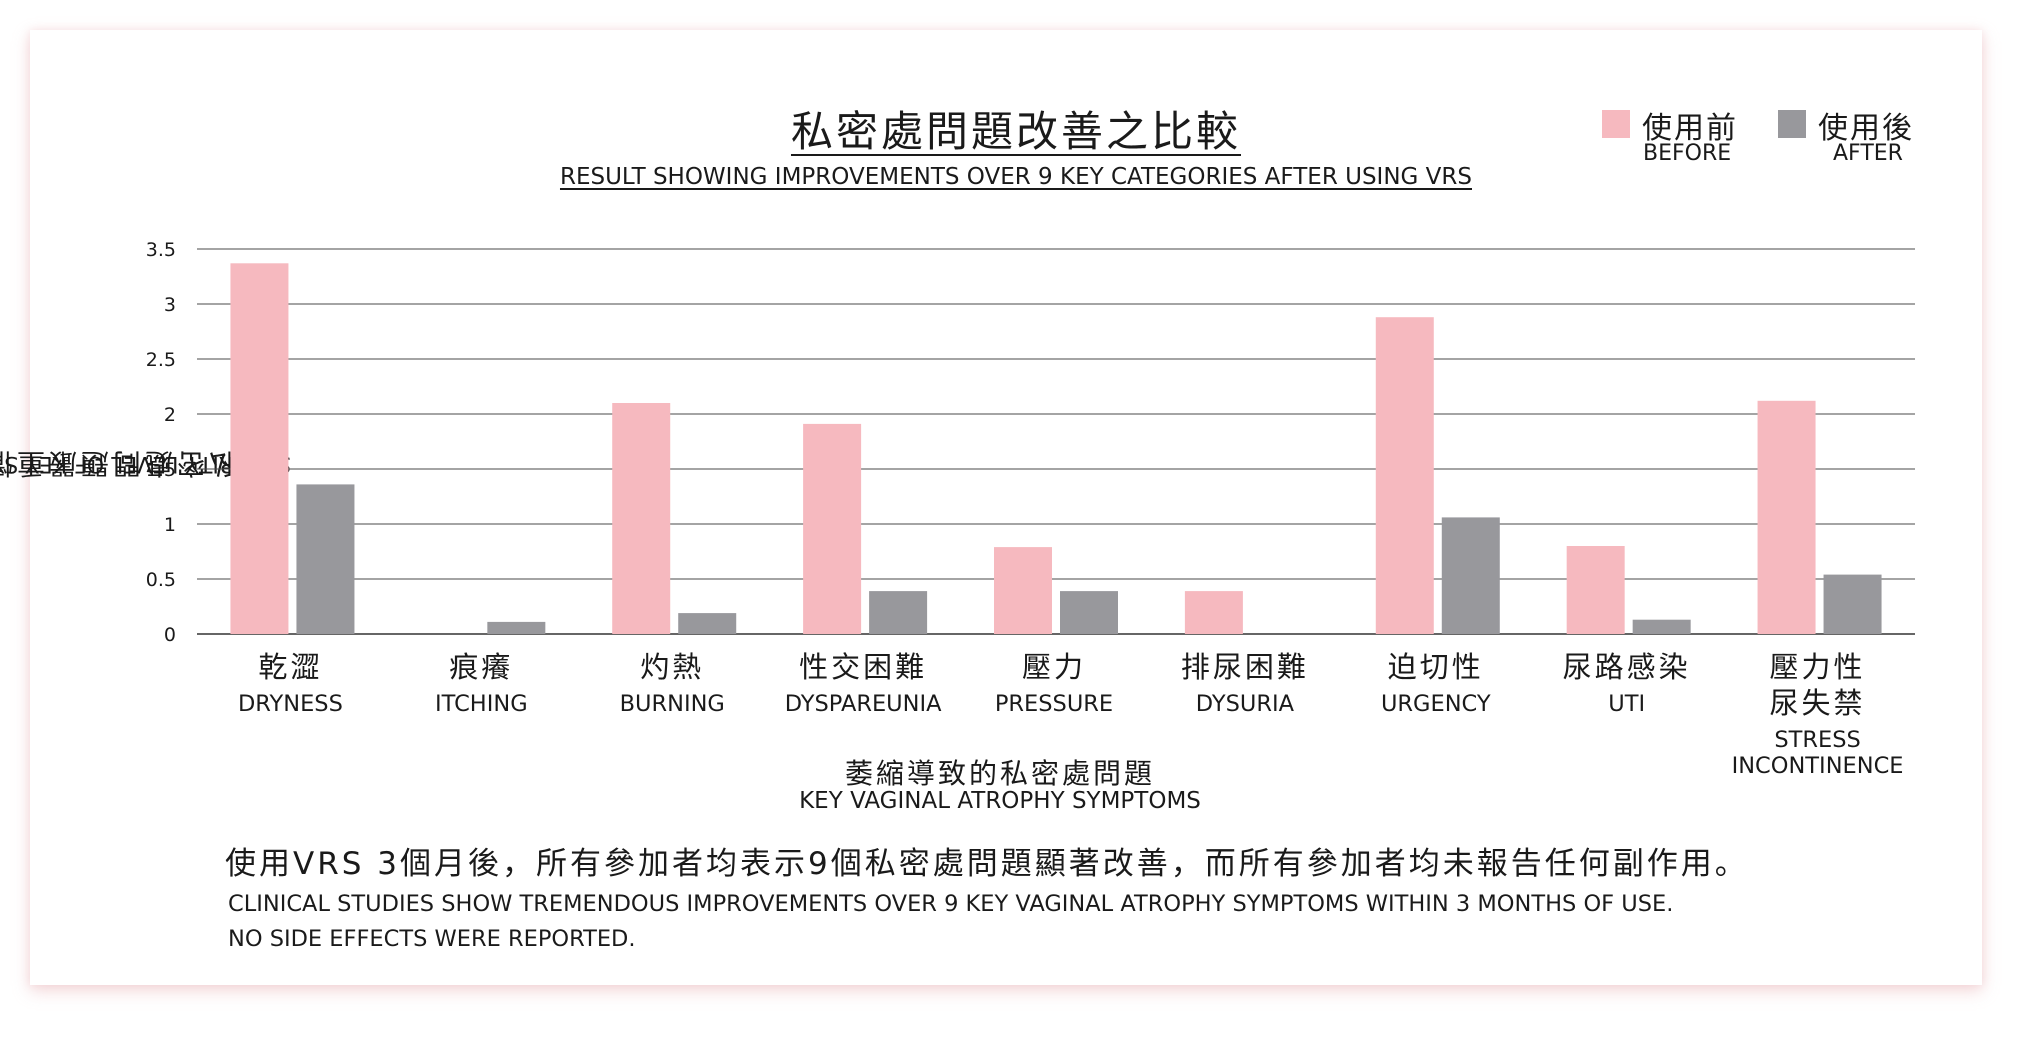  What do you see at coordinates (1245, 704) in the screenshot?
I see `x-tick-label: DYSURIA` at bounding box center [1245, 704].